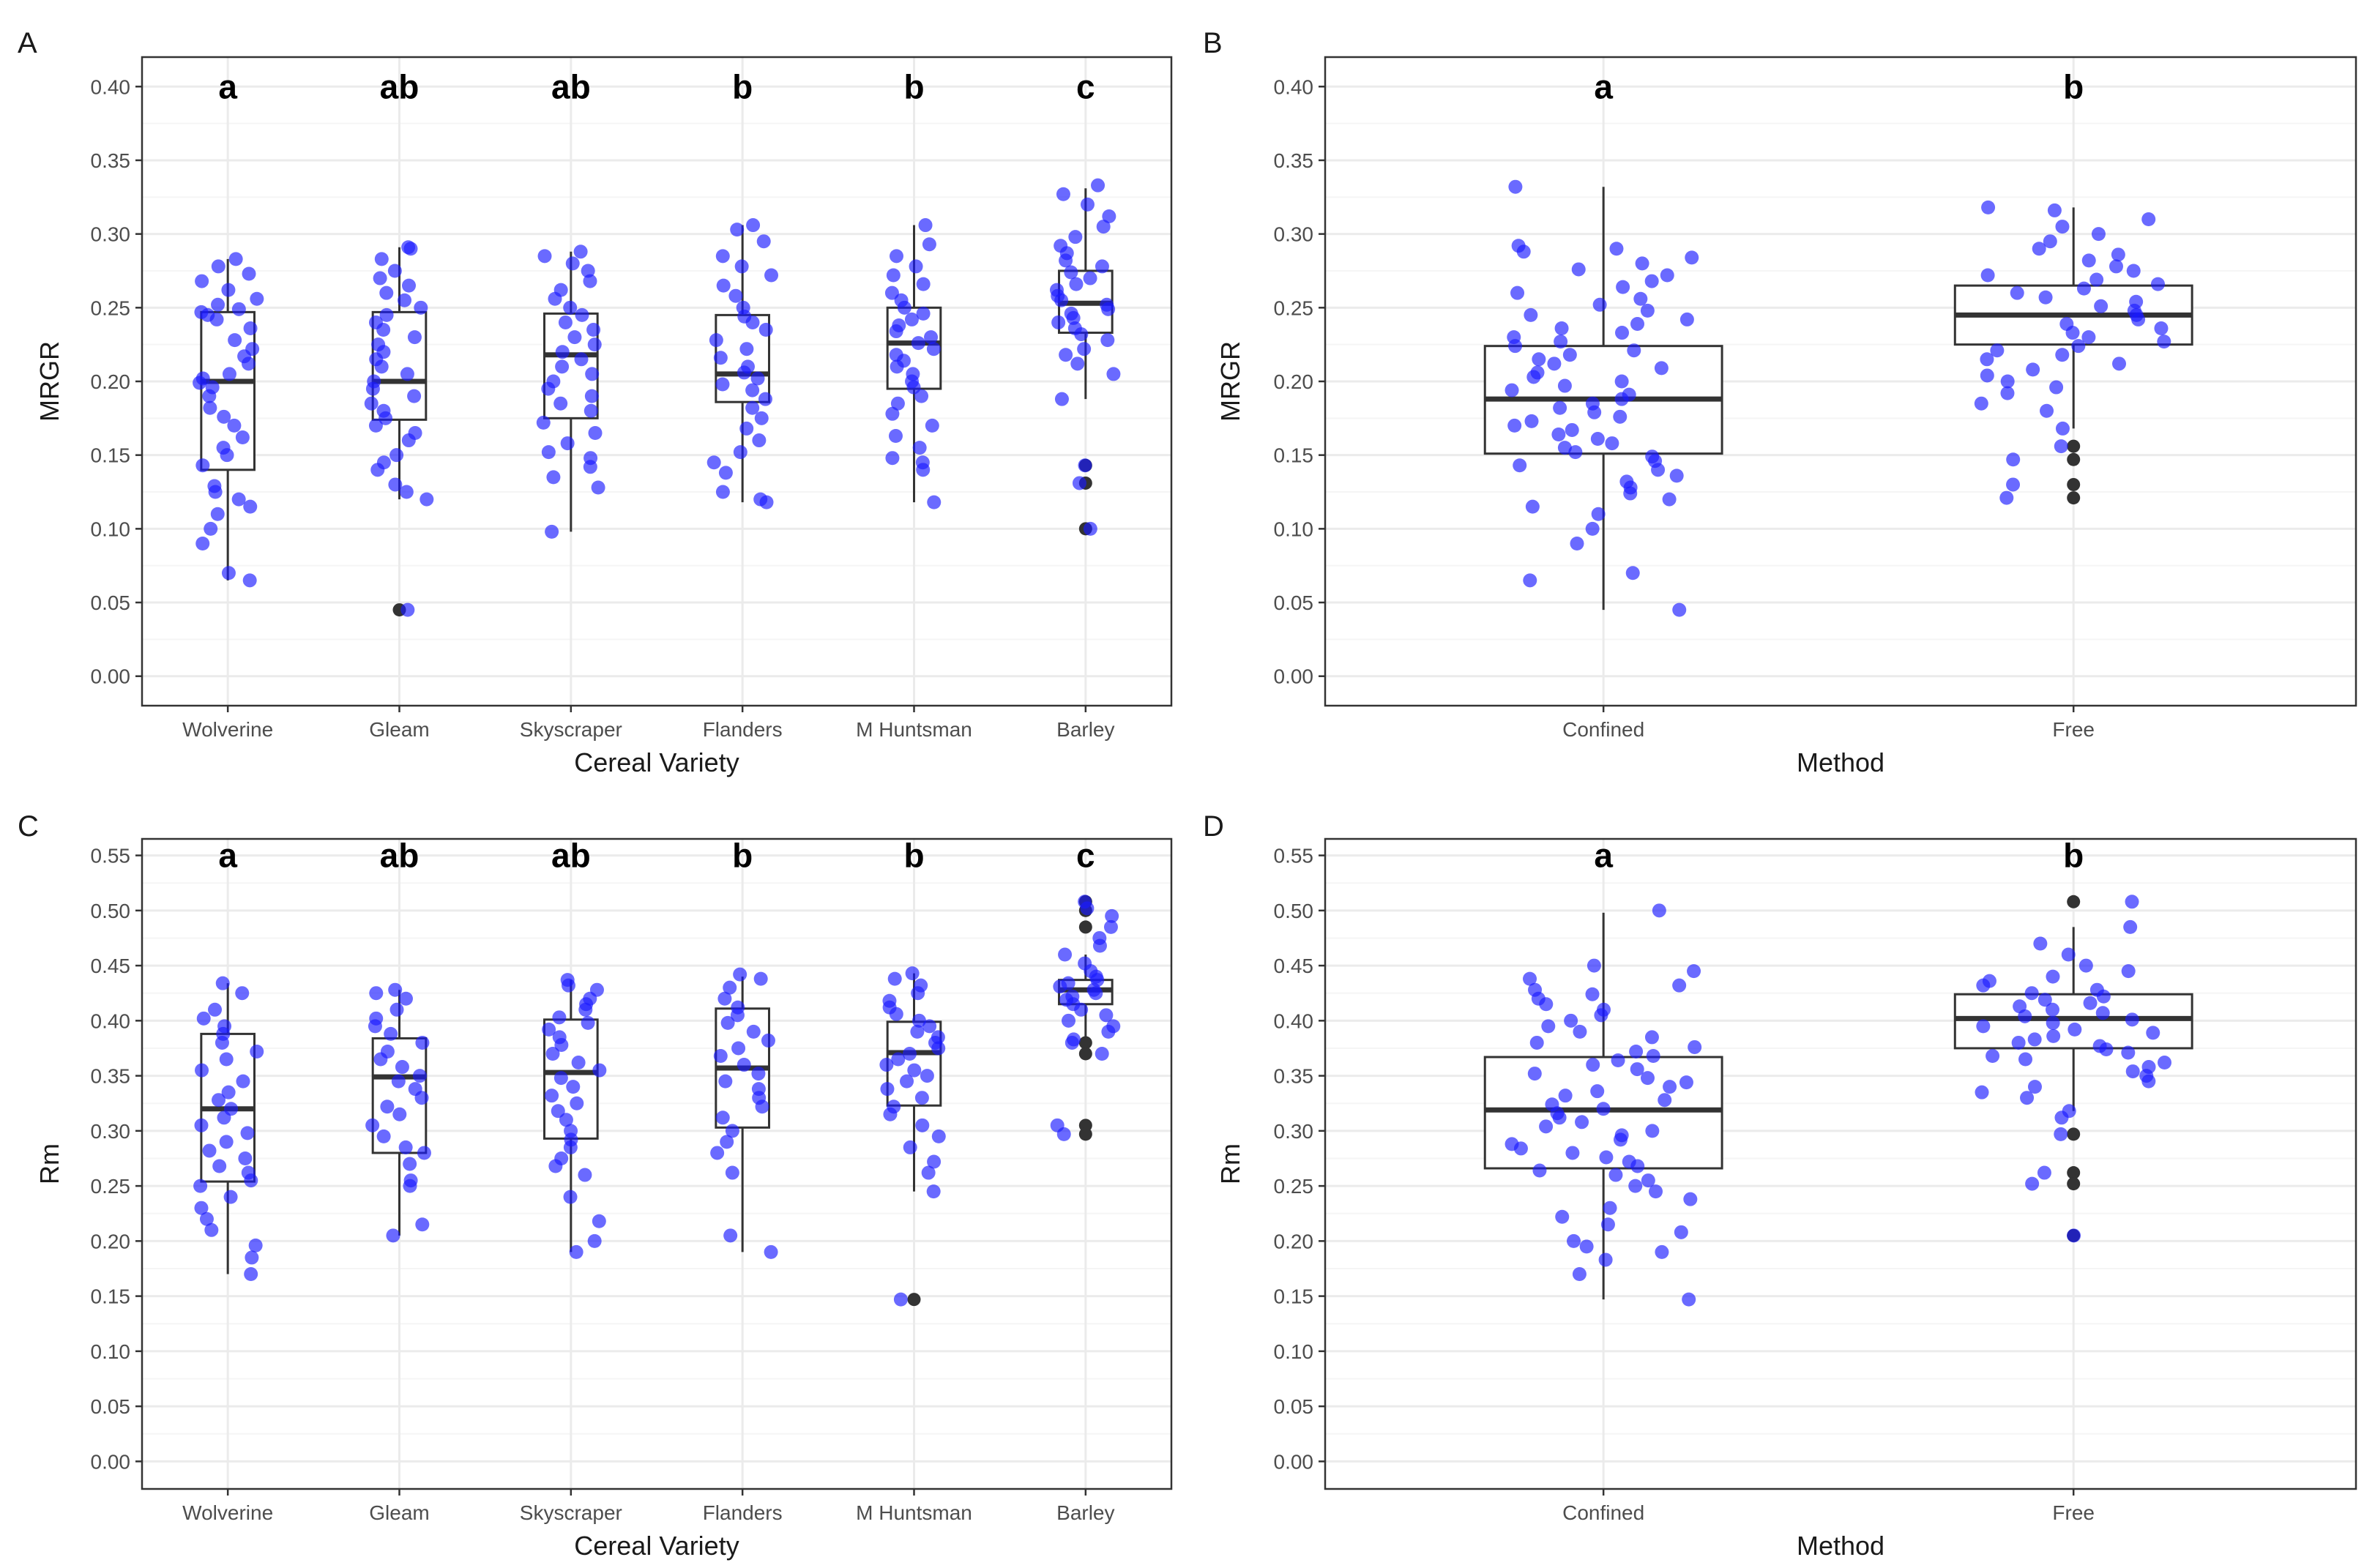 The height and width of the screenshot is (1568, 2375). Describe the element at coordinates (1294, 529) in the screenshot. I see `y-tick-label: 0.10` at that location.